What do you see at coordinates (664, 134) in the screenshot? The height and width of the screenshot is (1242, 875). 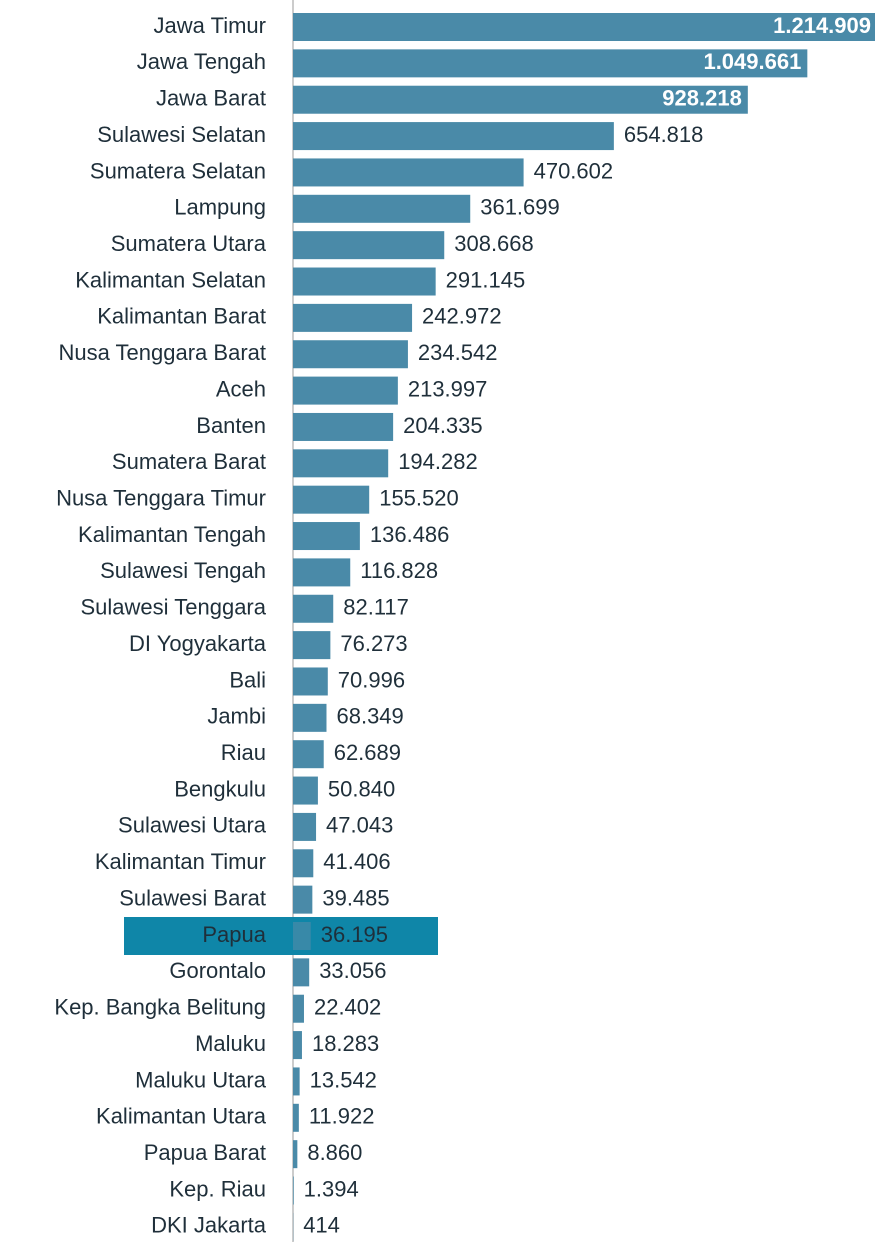 I see `value-label: 654.818` at bounding box center [664, 134].